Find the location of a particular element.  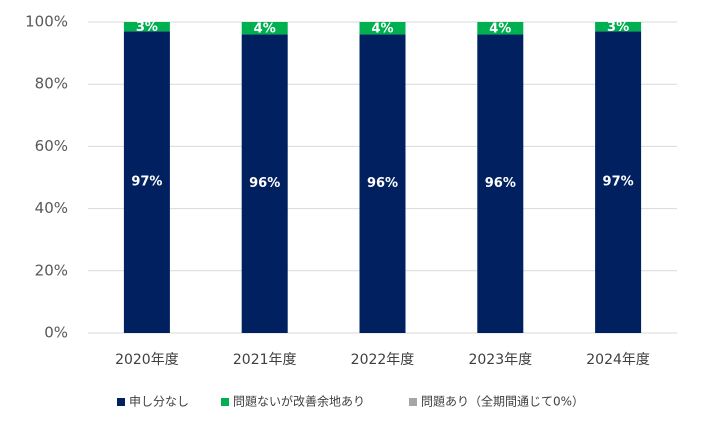

y-tick-label: 0% is located at coordinates (56, 333).